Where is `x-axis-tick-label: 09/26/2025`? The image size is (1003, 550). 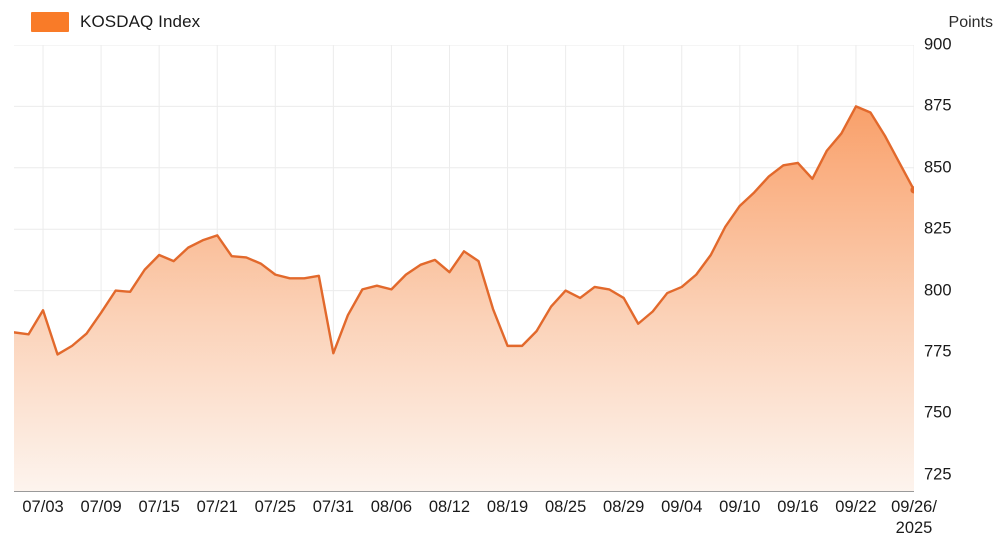 x-axis-tick-label: 09/26/2025 is located at coordinates (914, 517).